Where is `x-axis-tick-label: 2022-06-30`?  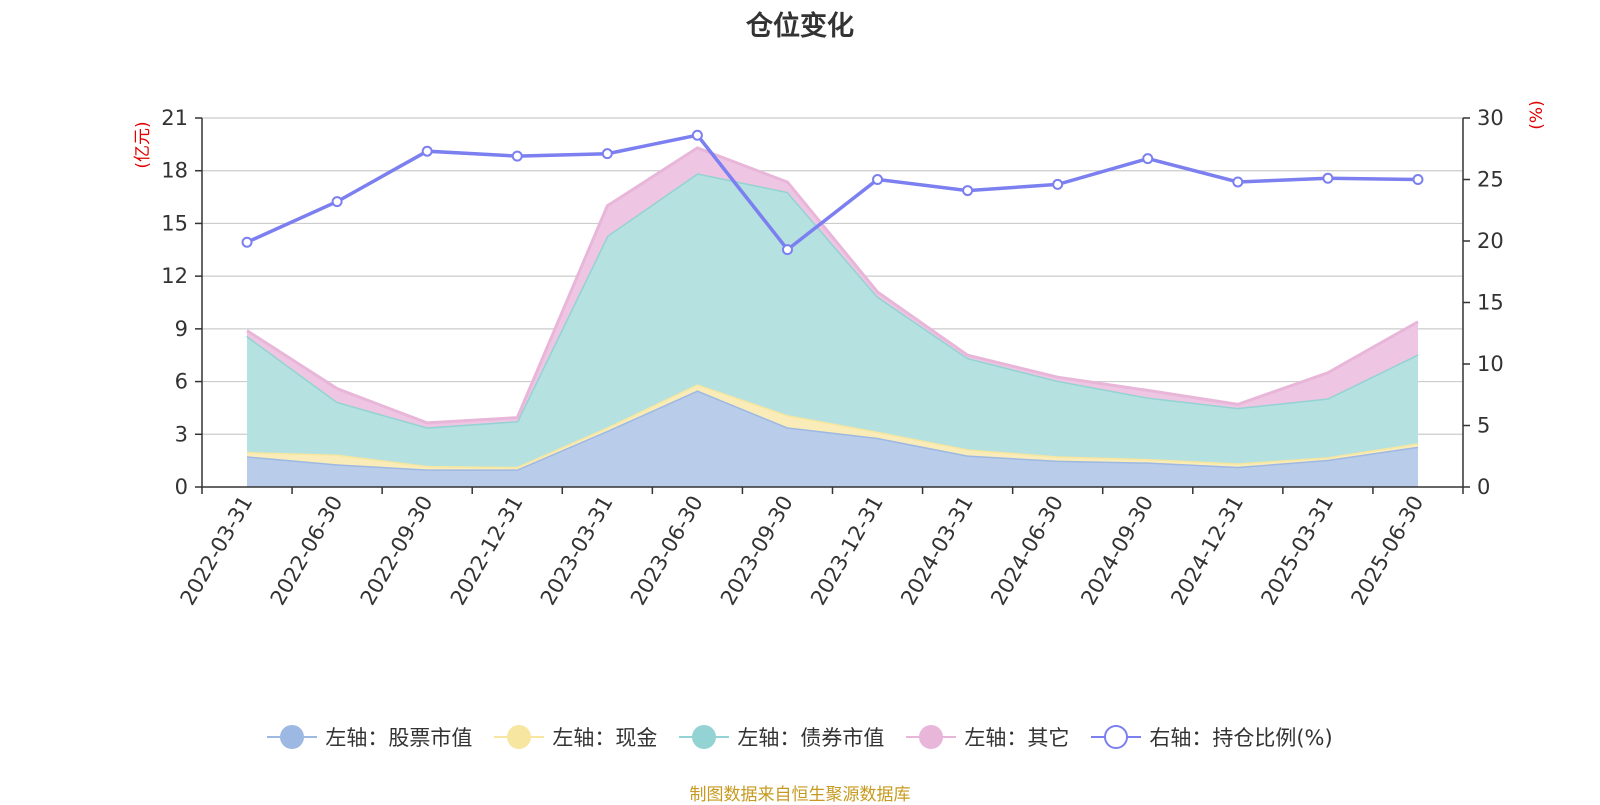
x-axis-tick-label: 2022-06-30 is located at coordinates (307, 551).